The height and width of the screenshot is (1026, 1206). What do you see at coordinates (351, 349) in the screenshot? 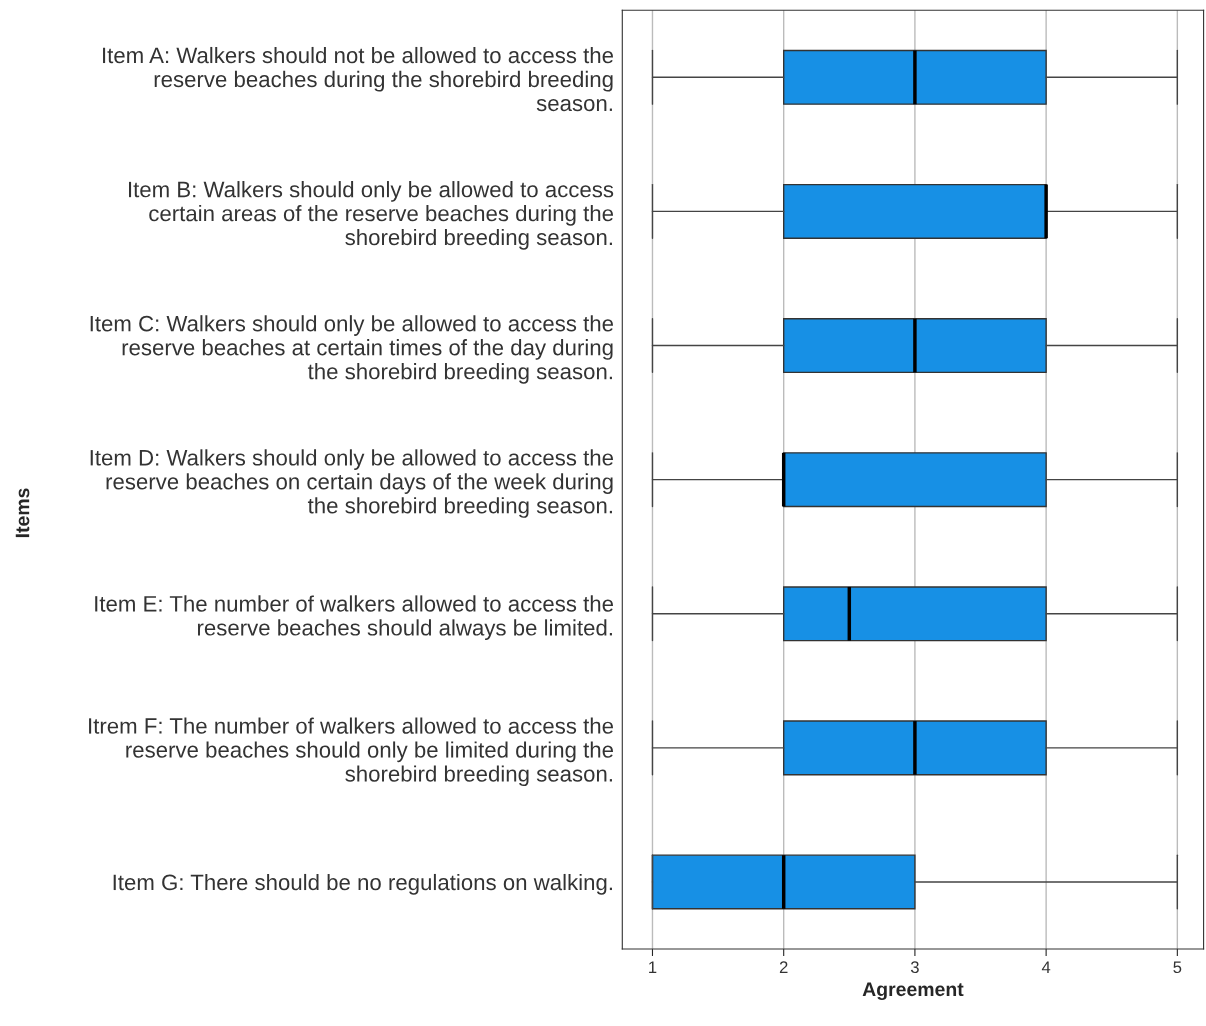
I see `y-tick-label: Item C: Walkers should only be allowed to access the reserve beaches at certain times of the day during the shorebird breeding season.` at bounding box center [351, 349].